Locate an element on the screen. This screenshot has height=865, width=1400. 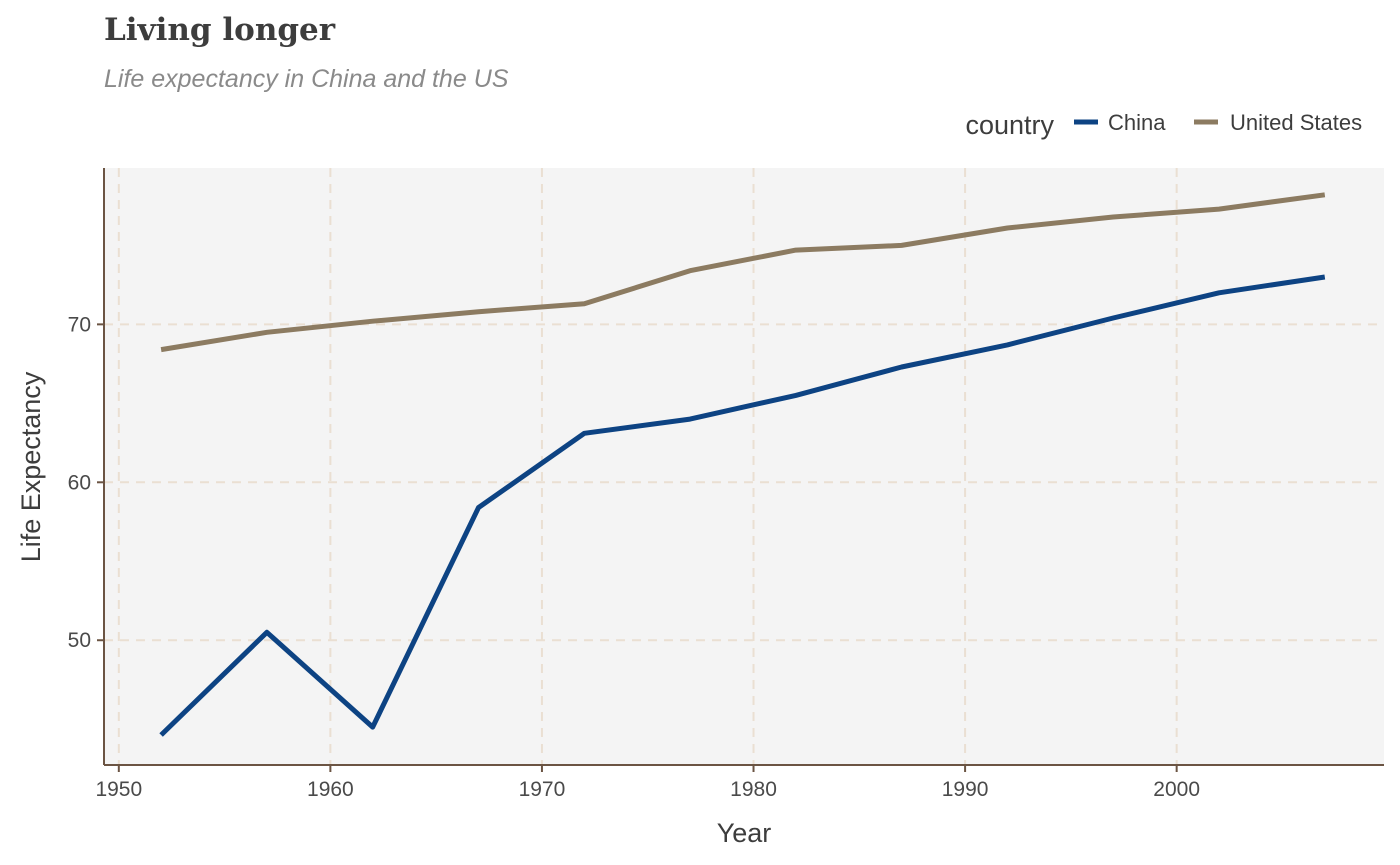
x-tick-label-1980: 1980 is located at coordinates (753, 789).